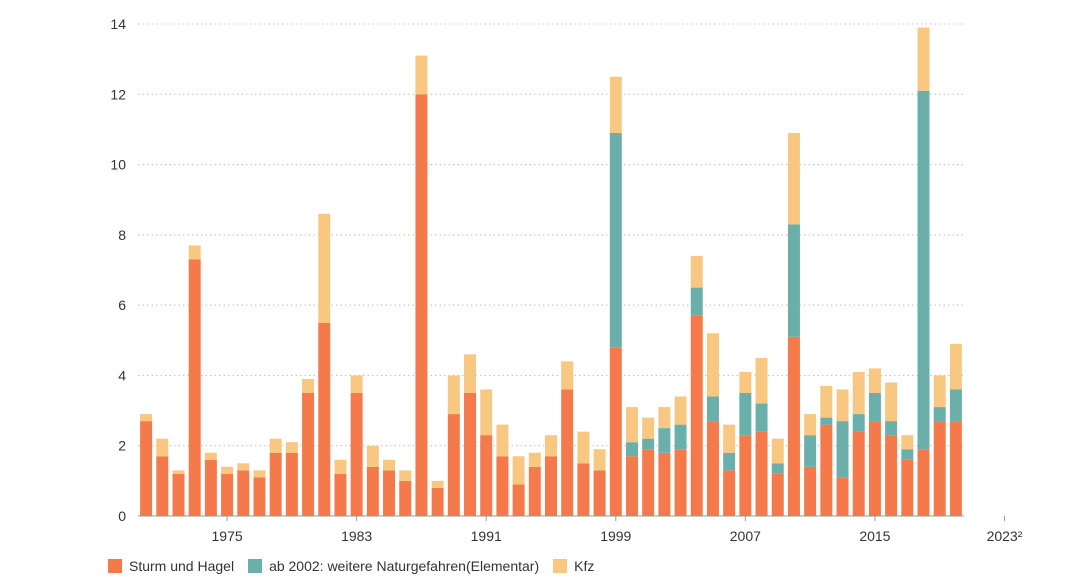 The width and height of the screenshot is (1068, 580). What do you see at coordinates (615, 536) in the screenshot?
I see `x-tick-label-1999: 1999` at bounding box center [615, 536].